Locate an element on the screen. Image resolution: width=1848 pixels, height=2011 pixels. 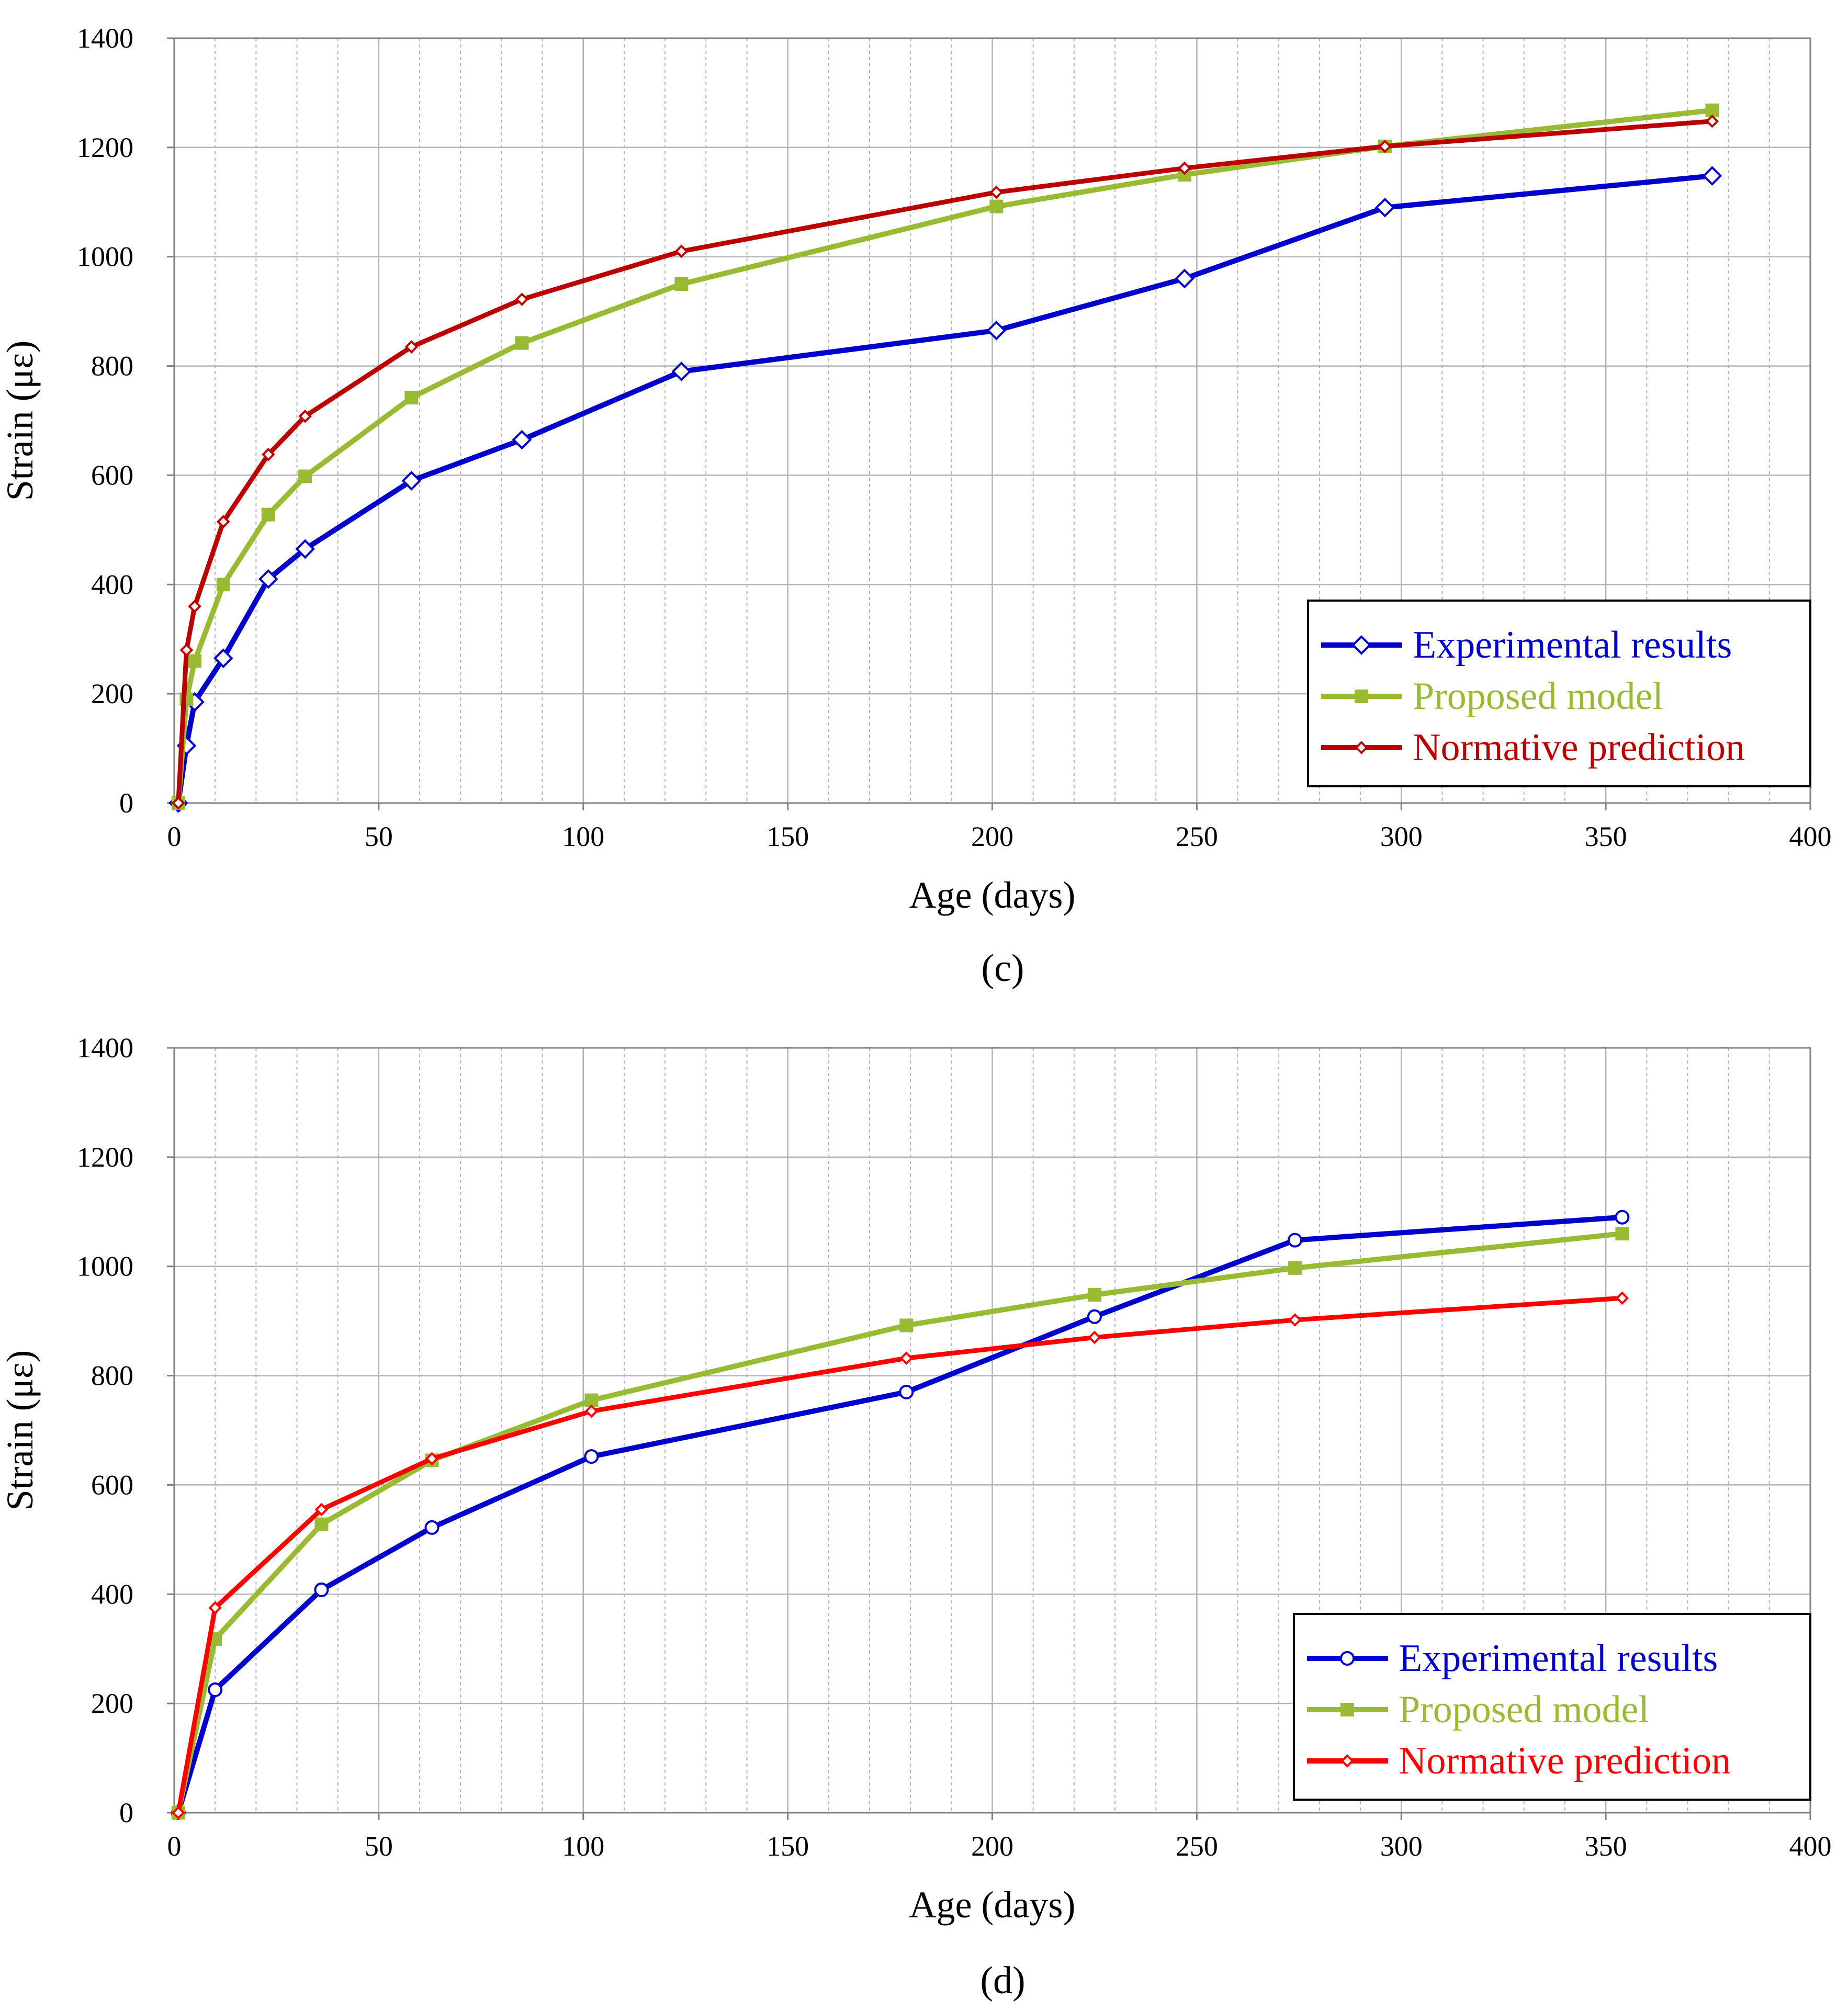
panel-label: (c) is located at coordinates (1002, 969).